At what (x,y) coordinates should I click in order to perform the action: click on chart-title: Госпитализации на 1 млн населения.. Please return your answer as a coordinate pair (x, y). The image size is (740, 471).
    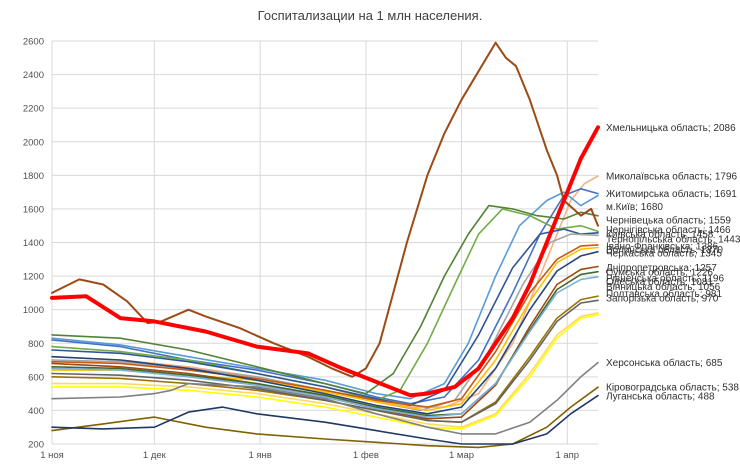
    Looking at the image, I should click on (370, 15).